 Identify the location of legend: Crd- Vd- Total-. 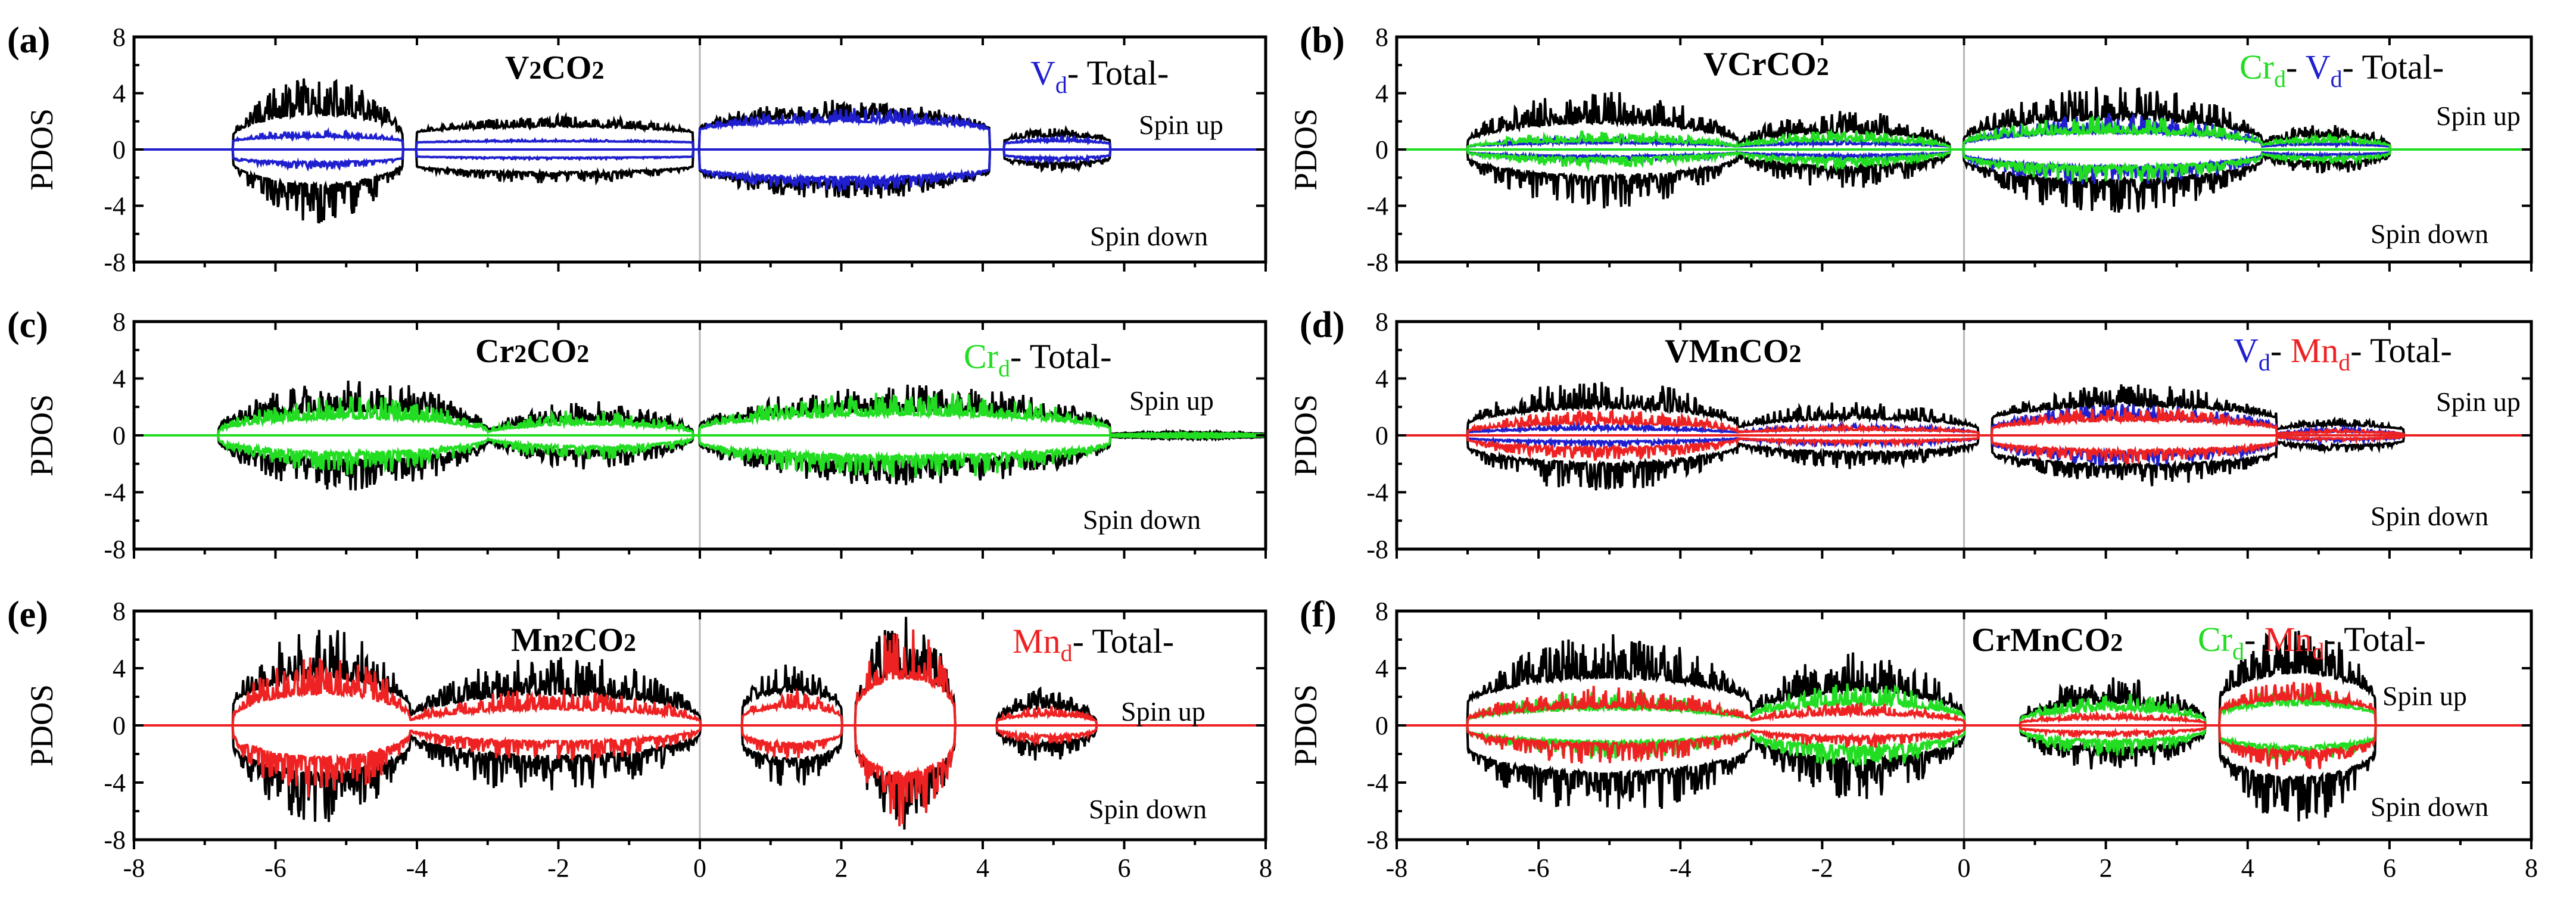
(2341, 70).